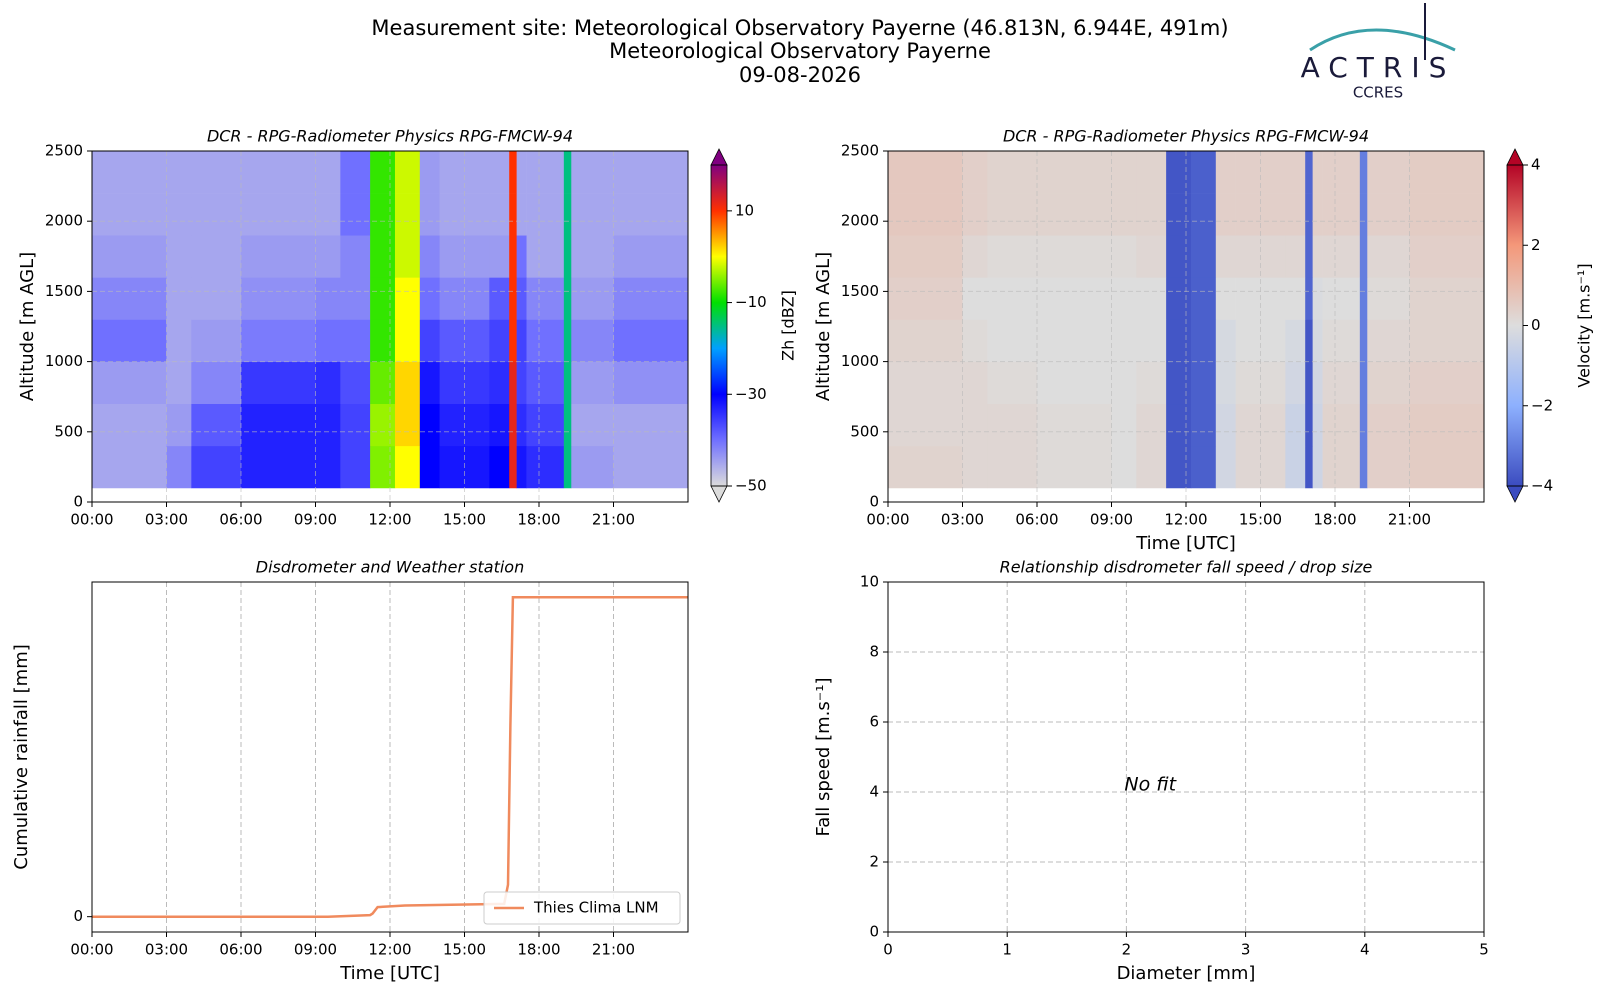  I want to click on panel-title: Disdrometer and Weather station, so click(390, 567).